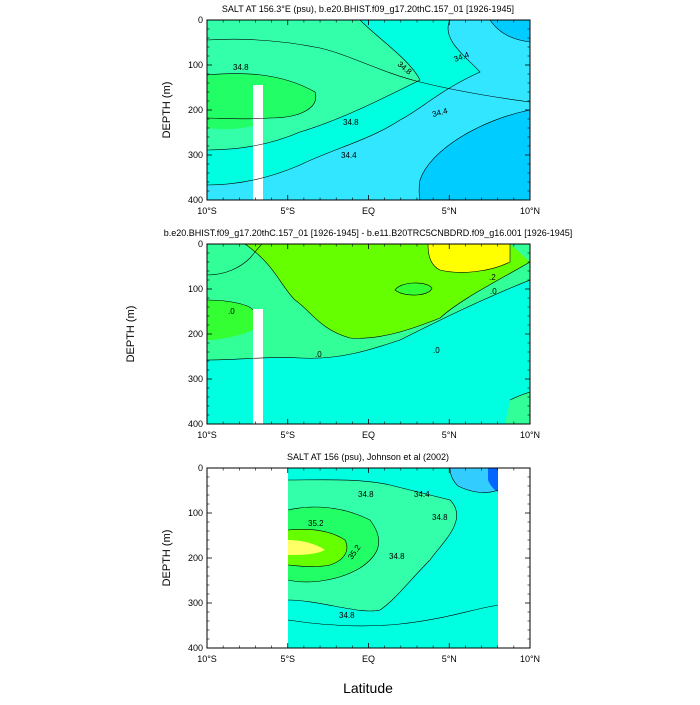 The image size is (700, 705). I want to click on fill-band-max, so click(469, 258).